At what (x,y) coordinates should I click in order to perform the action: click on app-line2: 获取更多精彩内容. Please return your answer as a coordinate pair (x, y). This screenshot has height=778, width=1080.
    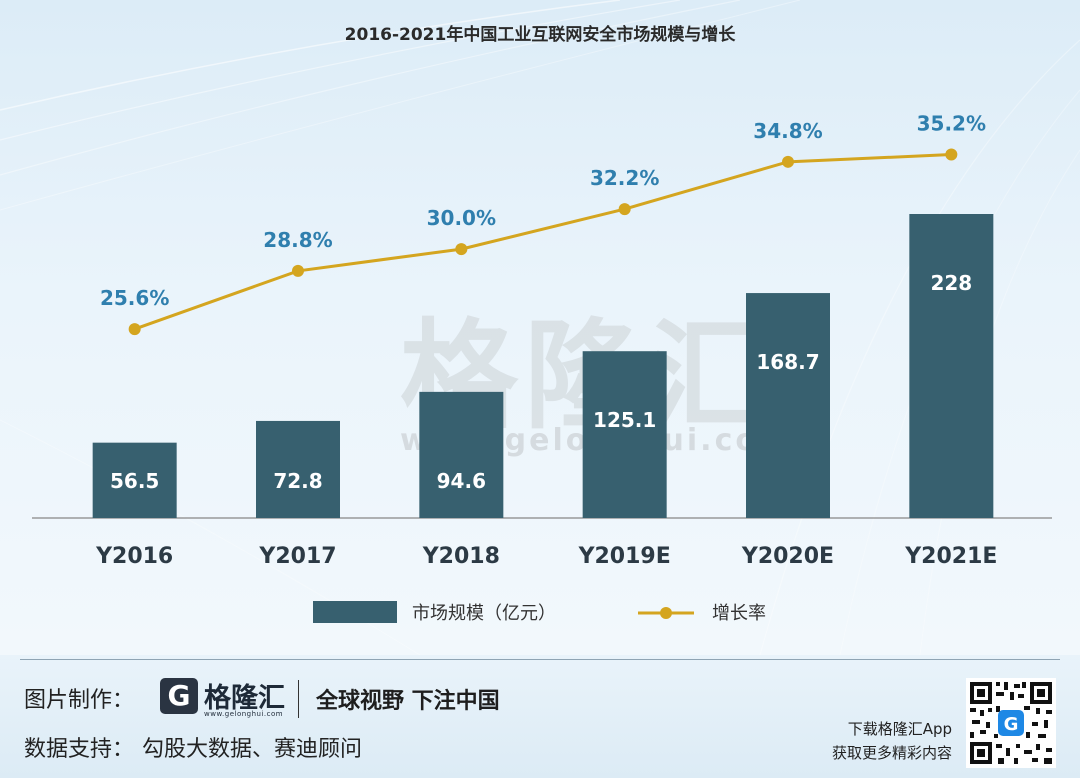
    Looking at the image, I should click on (891, 753).